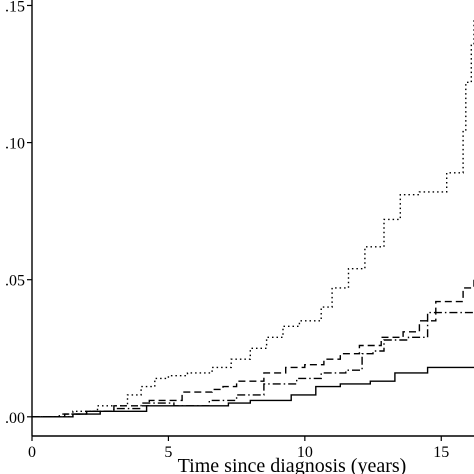 This screenshot has height=474, width=474. What do you see at coordinates (253, 392) in the screenshot?
I see `series-line-solid` at bounding box center [253, 392].